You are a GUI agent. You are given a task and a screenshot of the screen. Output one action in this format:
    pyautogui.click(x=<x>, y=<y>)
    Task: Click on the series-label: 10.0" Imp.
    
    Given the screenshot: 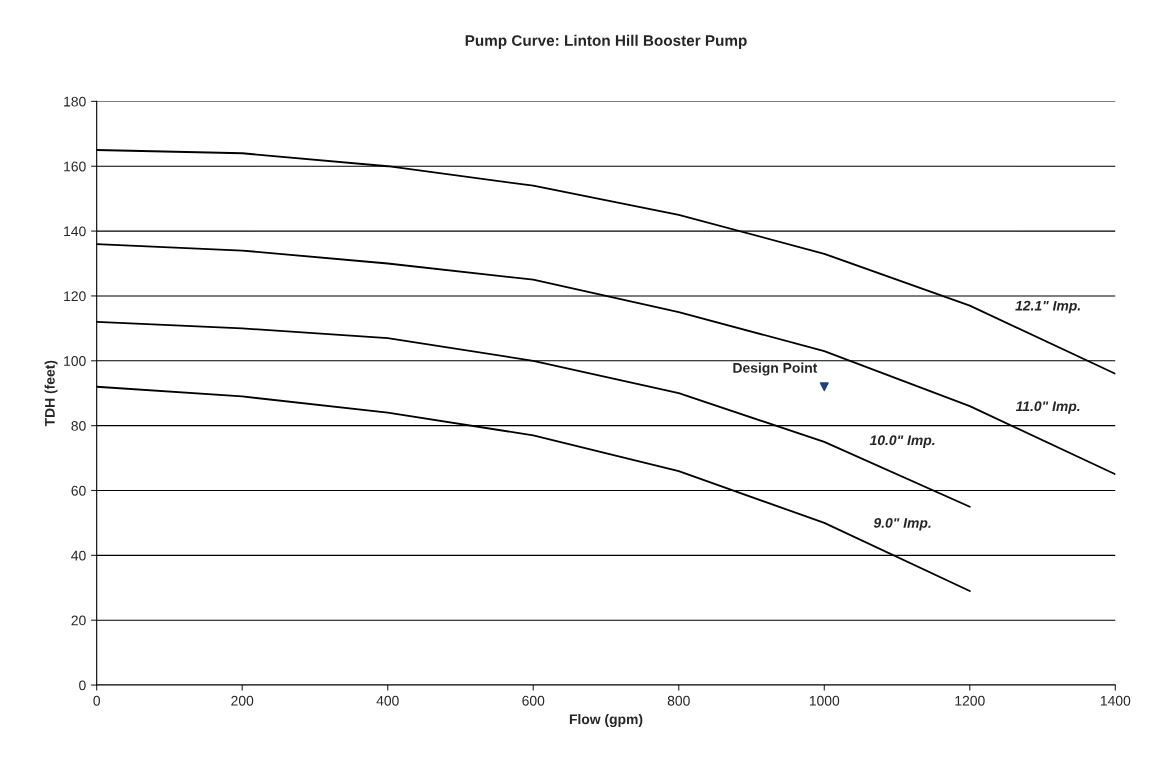 What is the action you would take?
    pyautogui.click(x=902, y=441)
    